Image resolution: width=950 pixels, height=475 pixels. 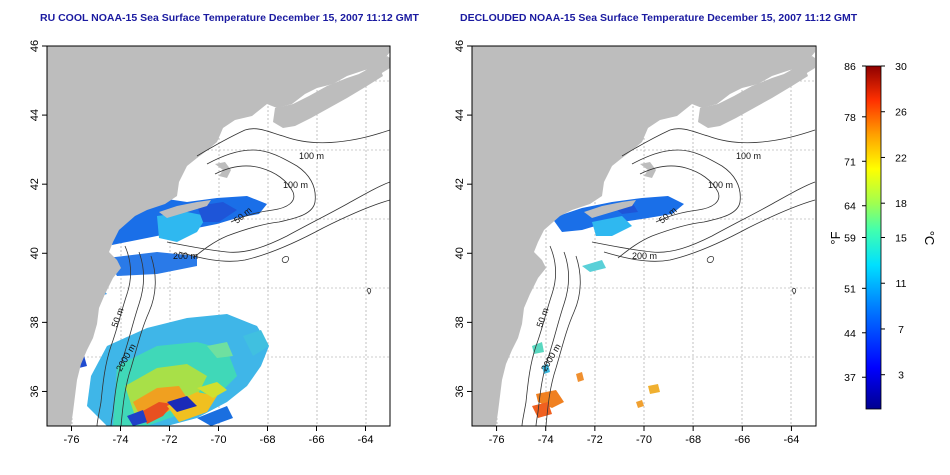 What do you see at coordinates (850, 118) in the screenshot?
I see `fahrenheit-tick-label: 78` at bounding box center [850, 118].